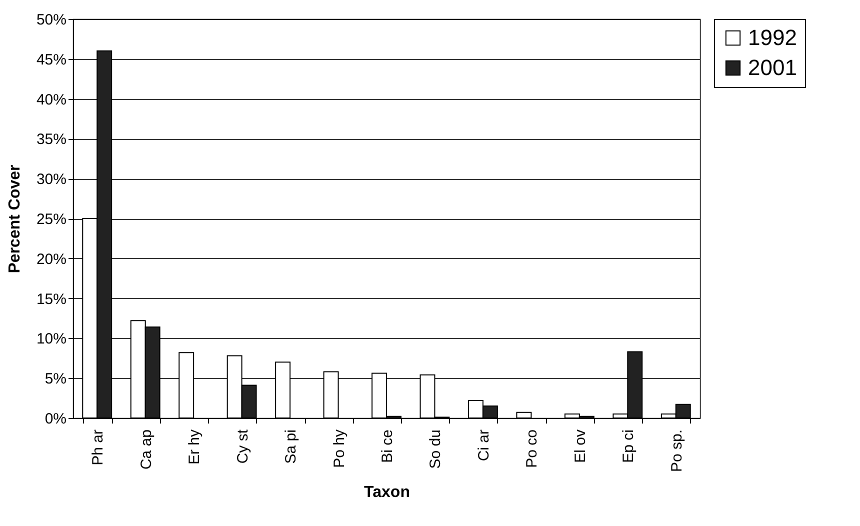 The width and height of the screenshot is (860, 526). What do you see at coordinates (387, 493) in the screenshot?
I see `x-axis-title: Taxon` at bounding box center [387, 493].